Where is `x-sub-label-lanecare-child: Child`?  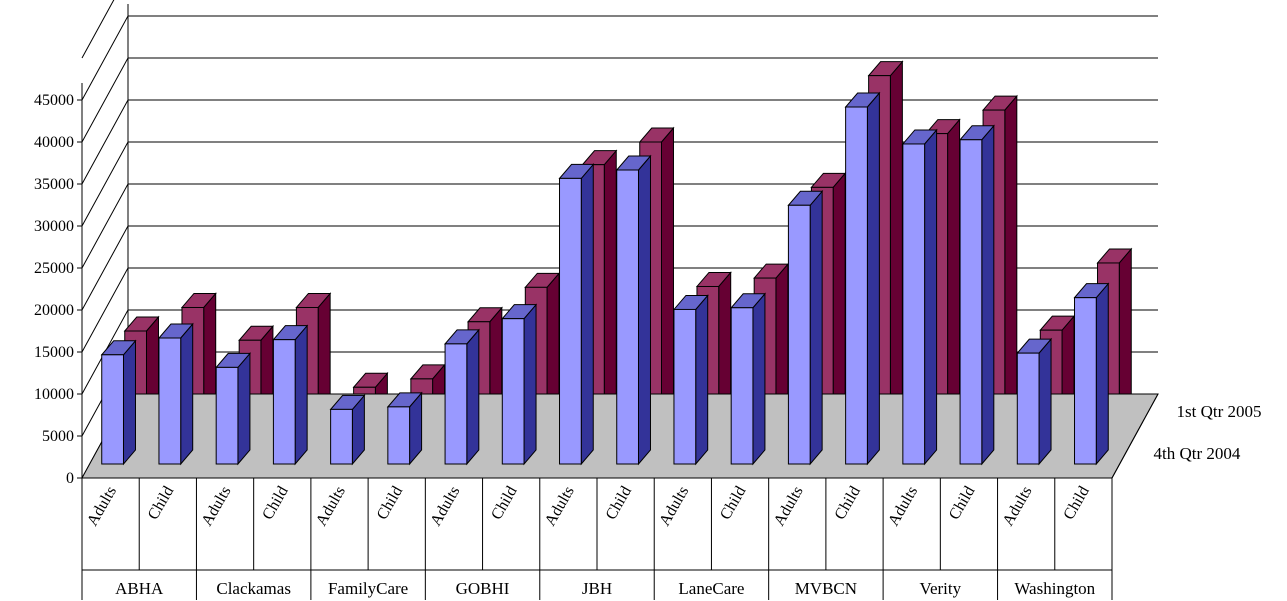 x-sub-label-lanecare-child: Child is located at coordinates (733, 503).